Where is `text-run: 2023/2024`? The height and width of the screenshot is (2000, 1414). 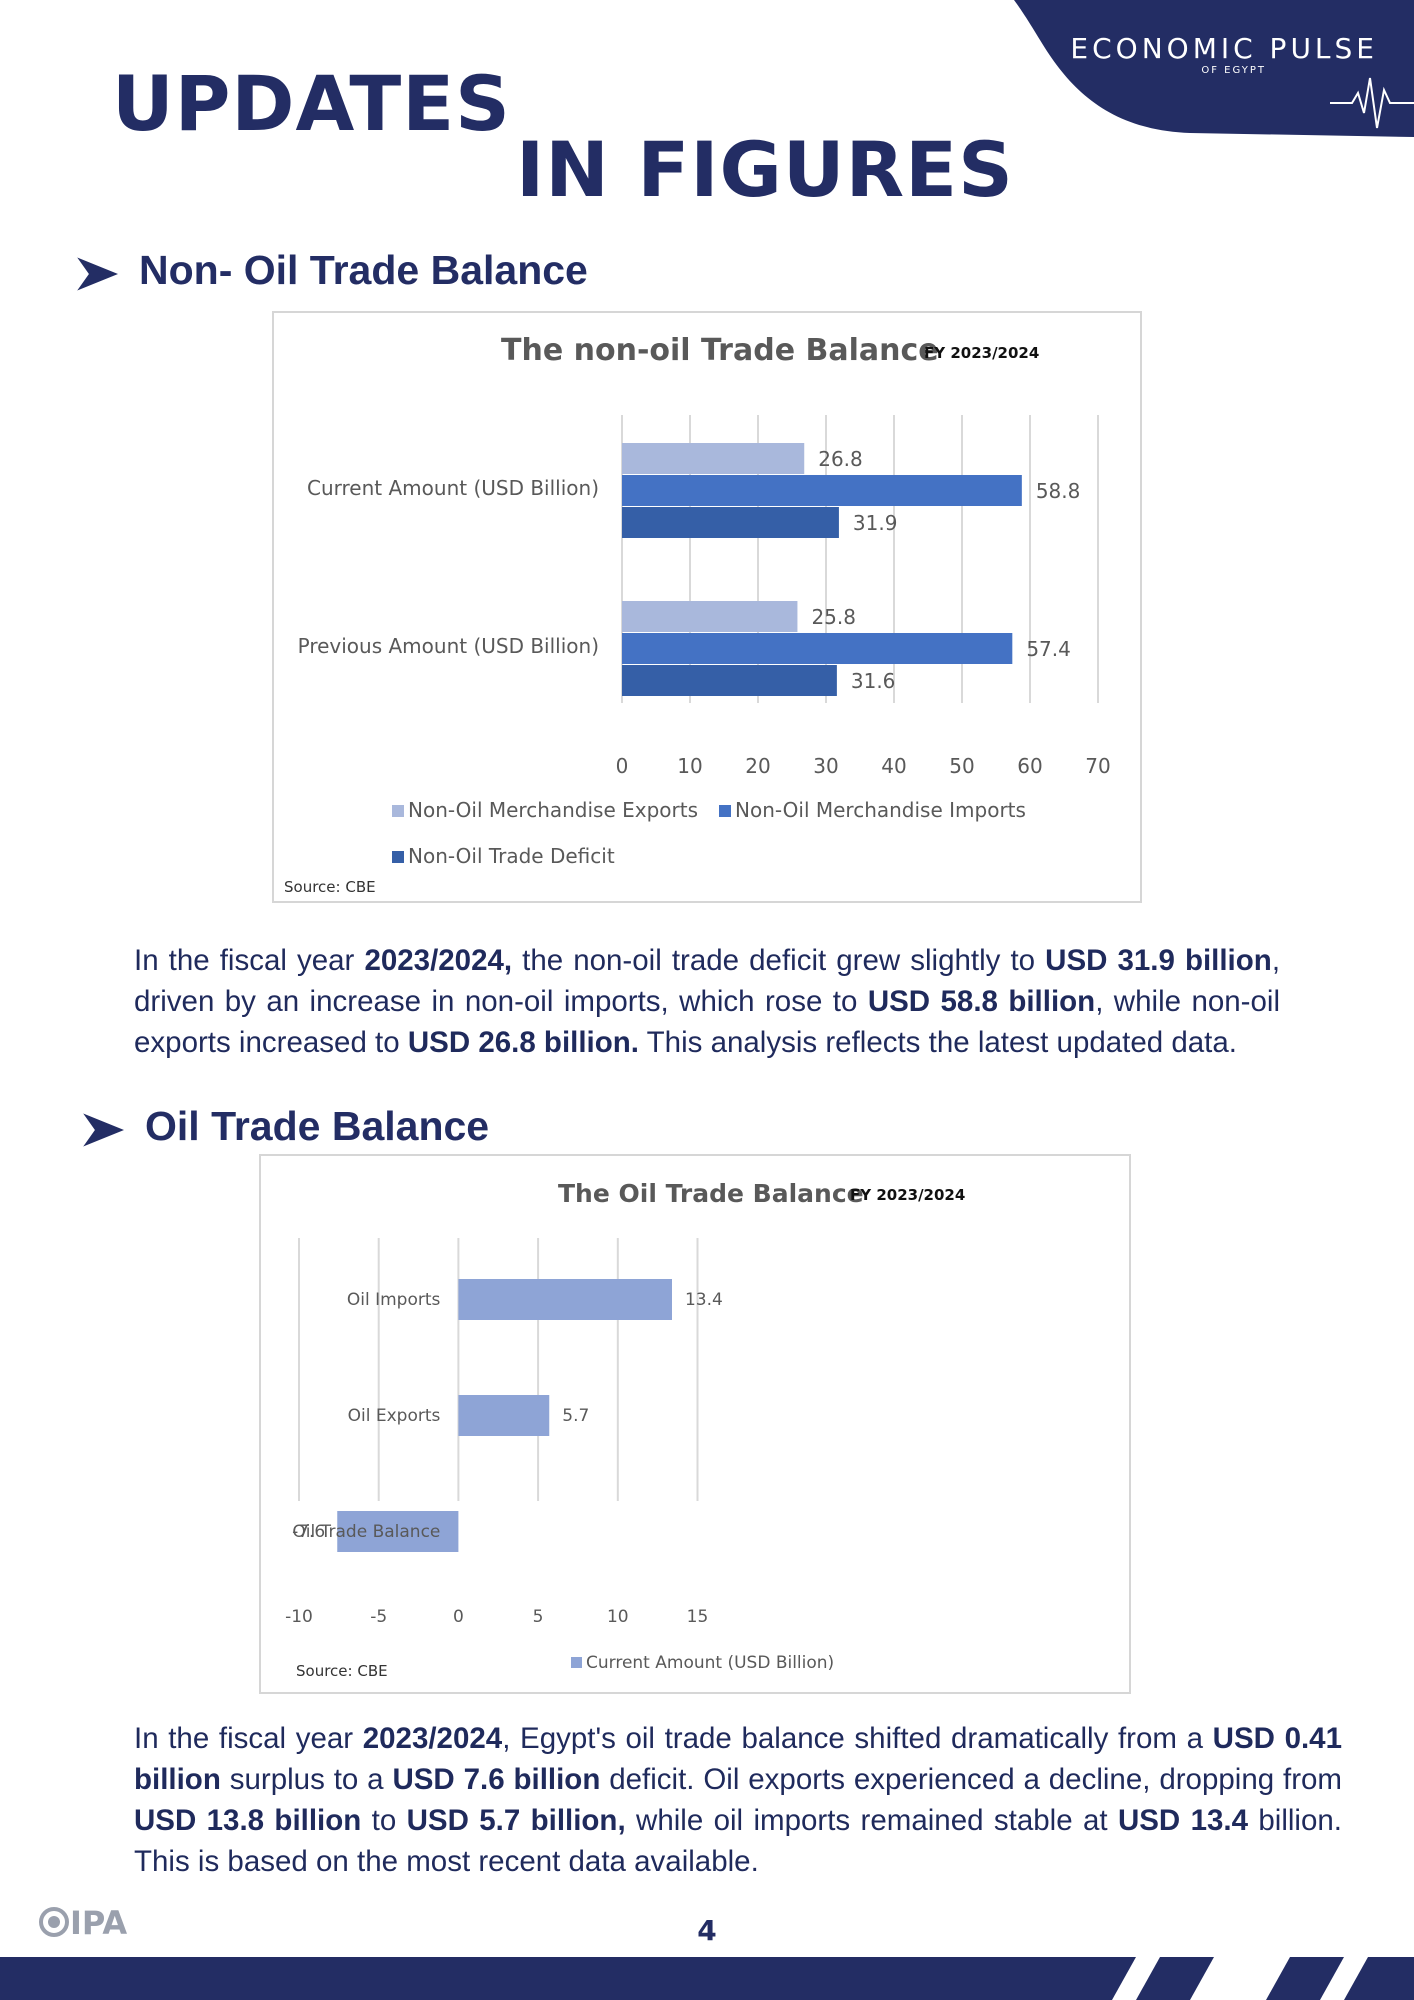 text-run: 2023/2024 is located at coordinates (432, 1738).